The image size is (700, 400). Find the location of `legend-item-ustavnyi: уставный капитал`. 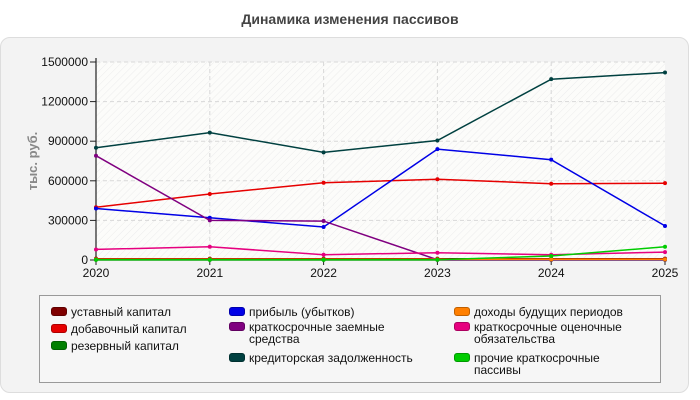

legend-item-ustavnyi: уставный капитал is located at coordinates (111, 312).